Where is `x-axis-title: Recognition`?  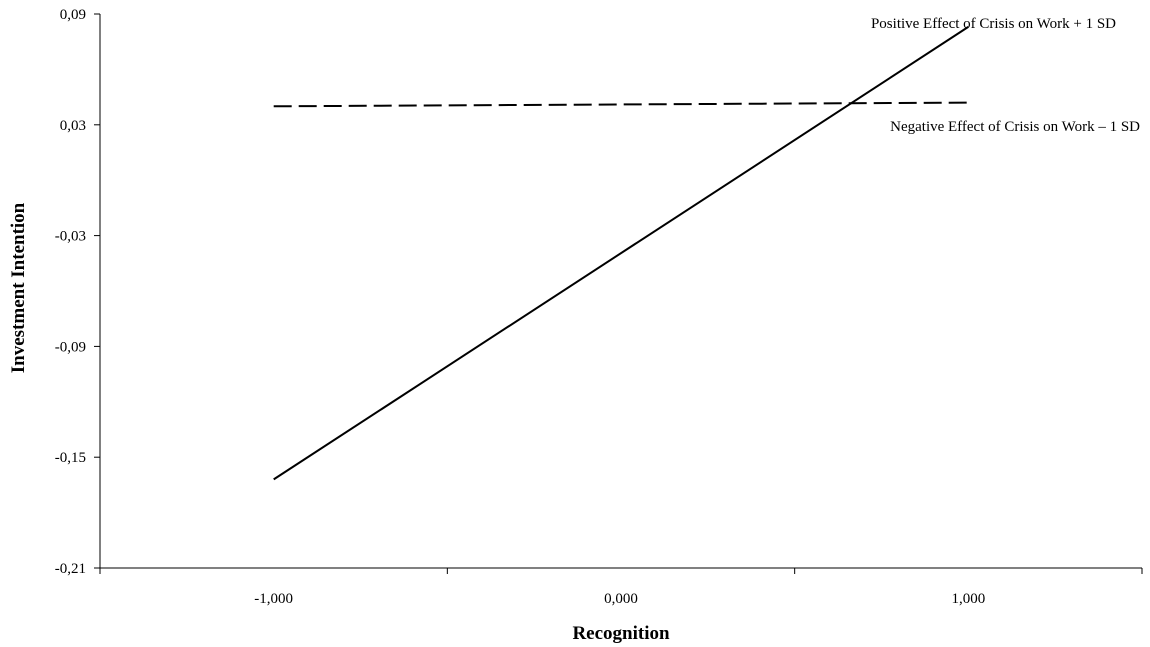
x-axis-title: Recognition is located at coordinates (621, 633).